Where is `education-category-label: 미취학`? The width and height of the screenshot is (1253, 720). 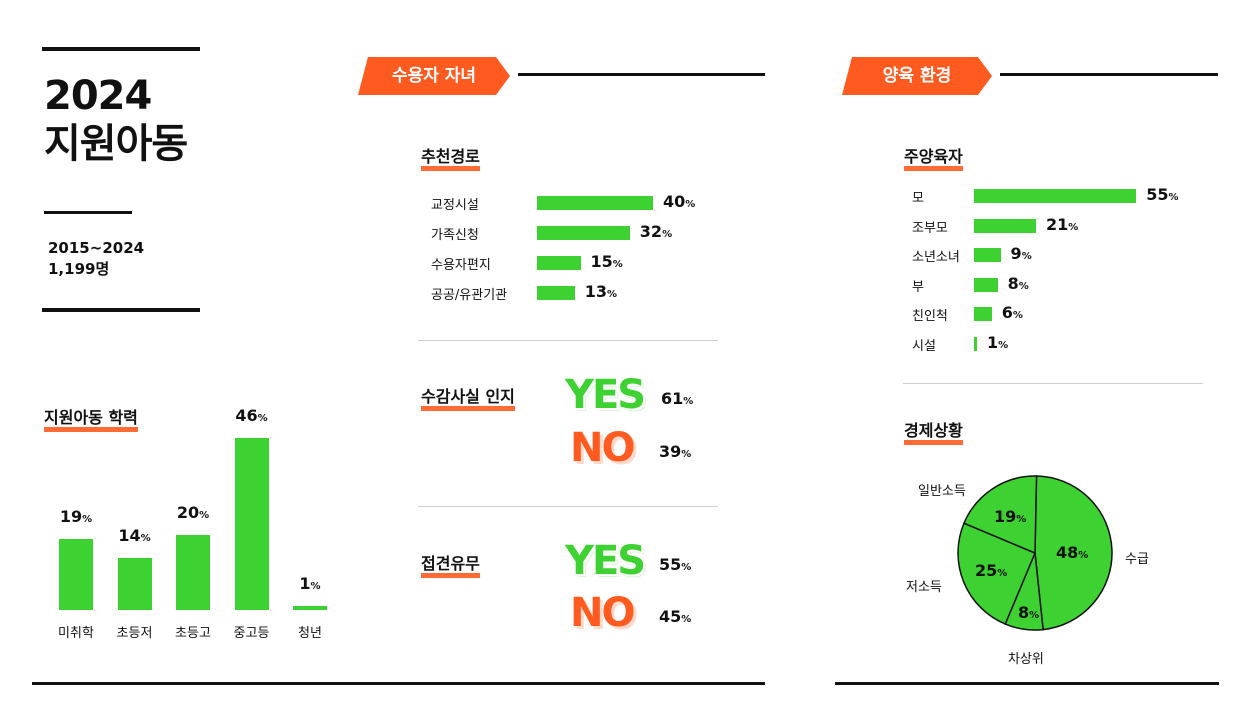 education-category-label: 미취학 is located at coordinates (76, 633).